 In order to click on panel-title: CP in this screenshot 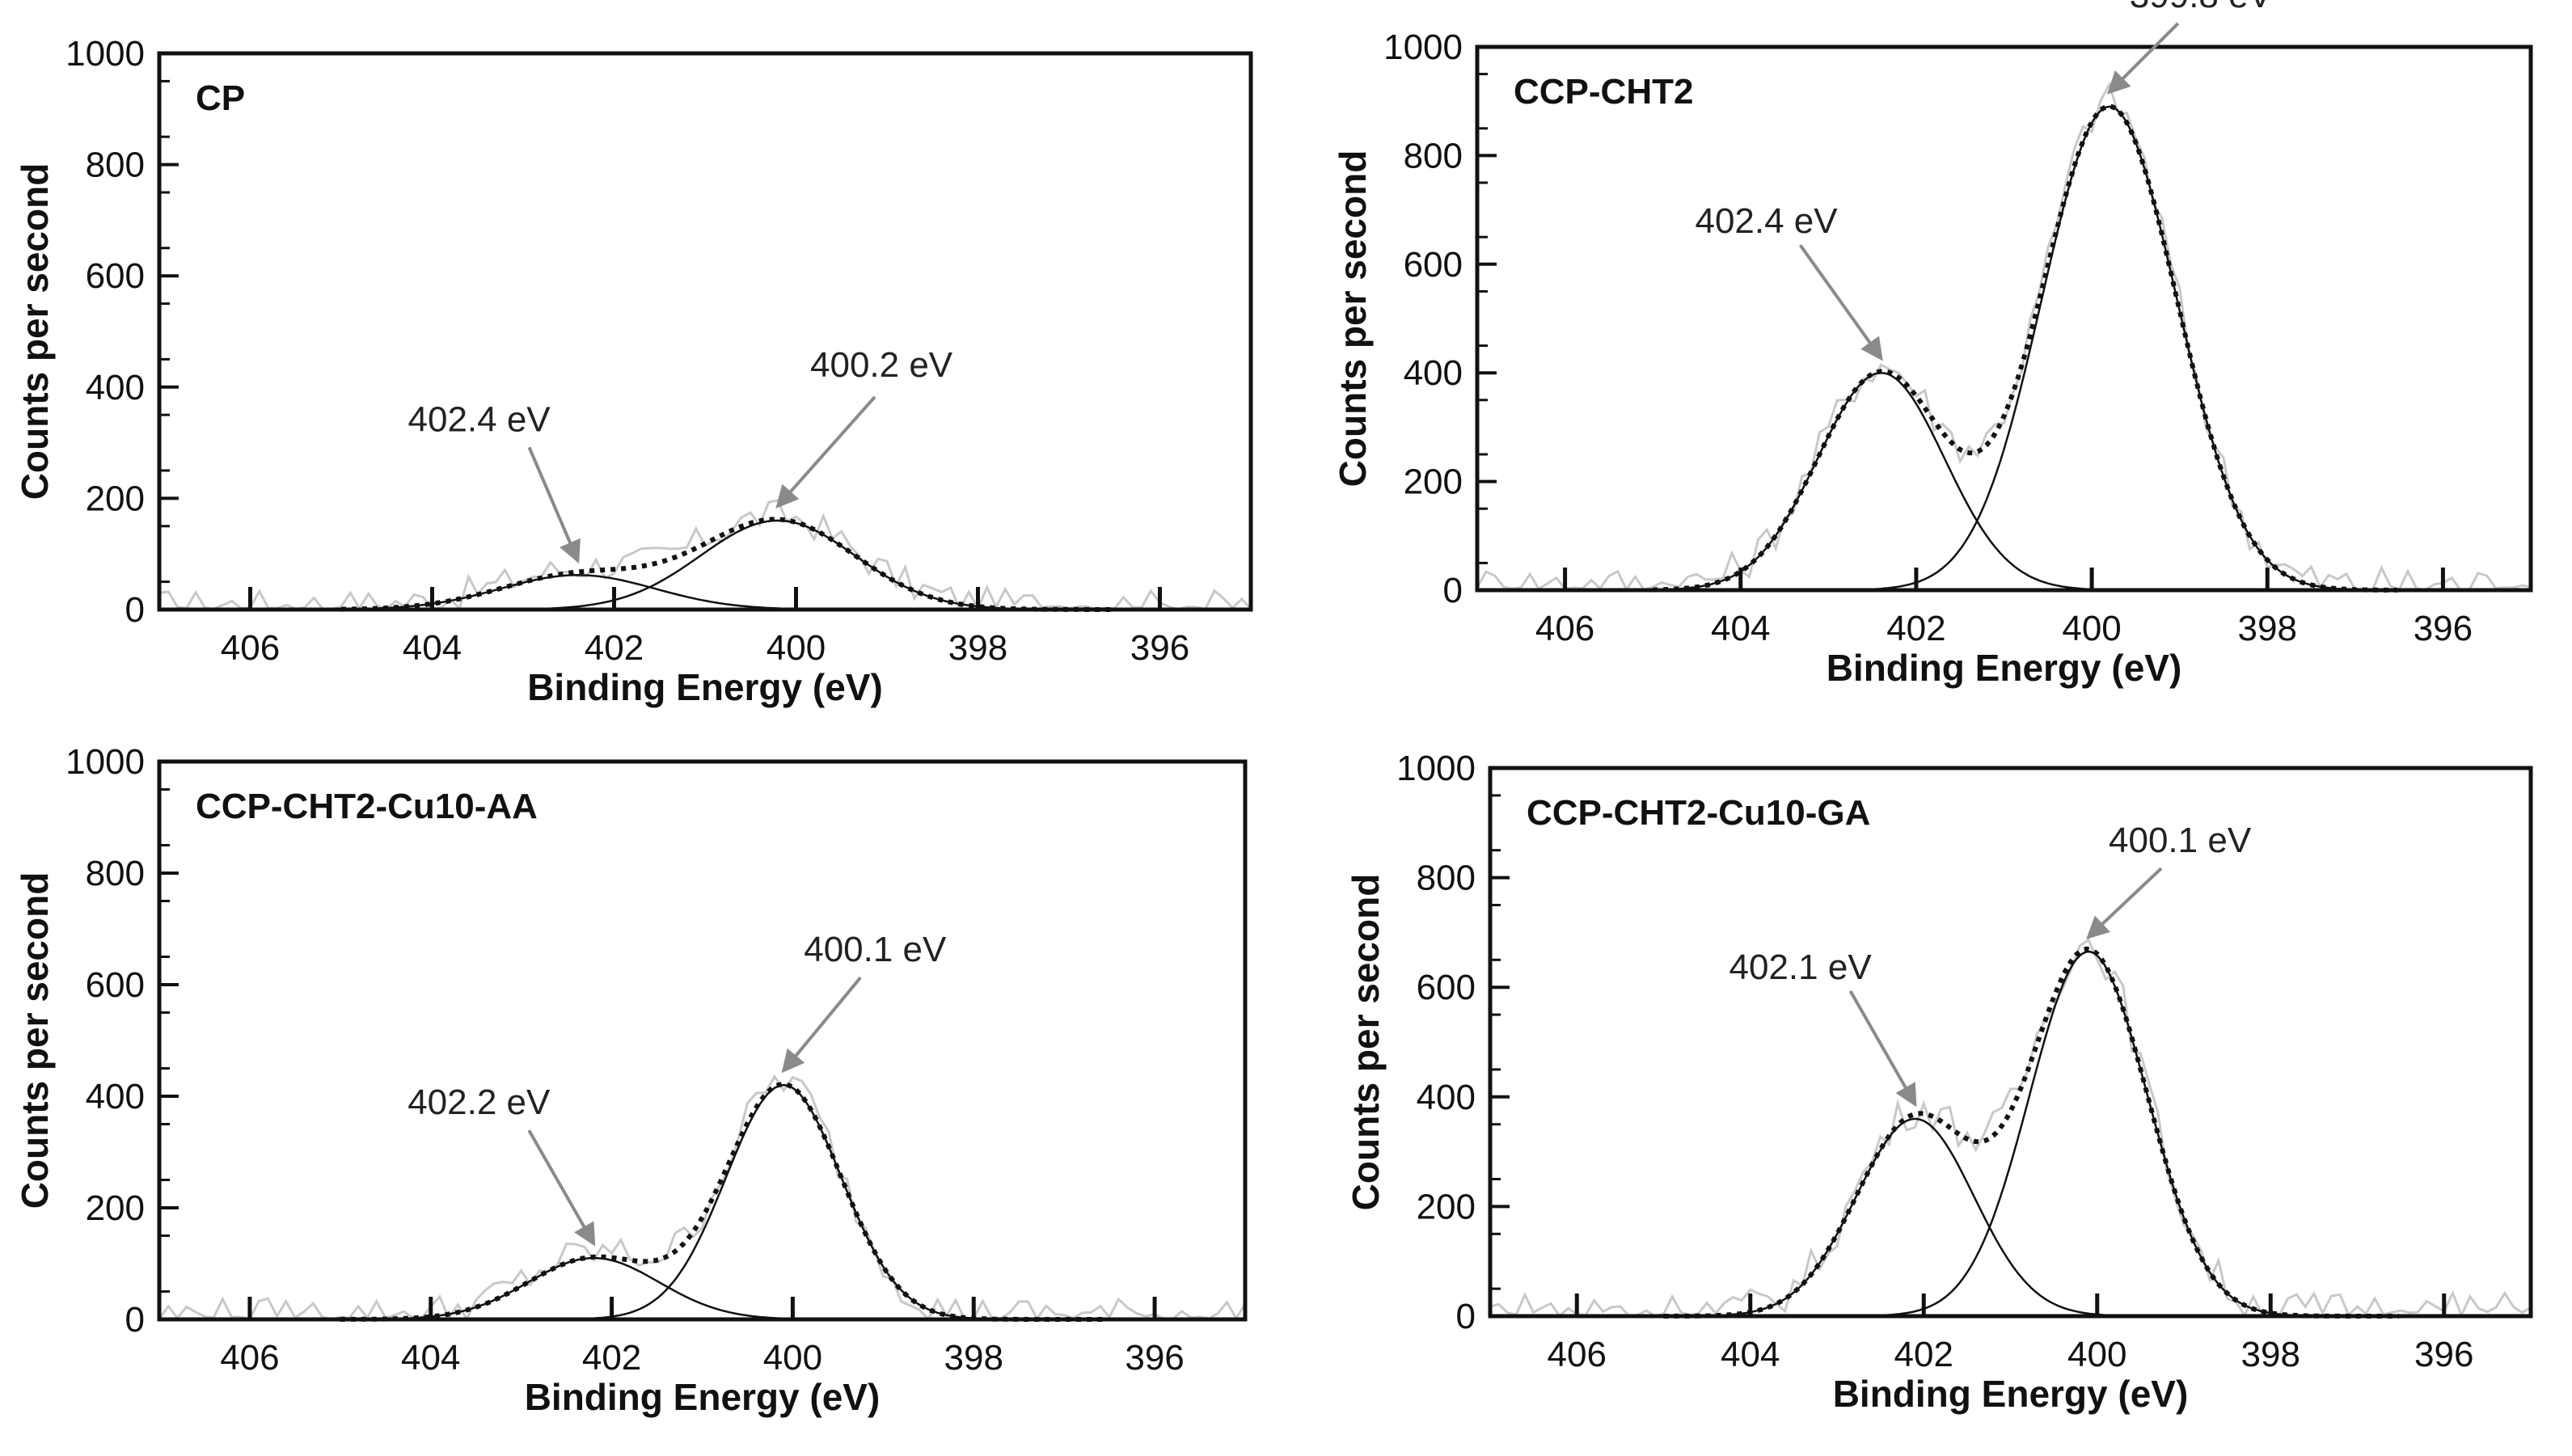, I will do `click(220, 98)`.